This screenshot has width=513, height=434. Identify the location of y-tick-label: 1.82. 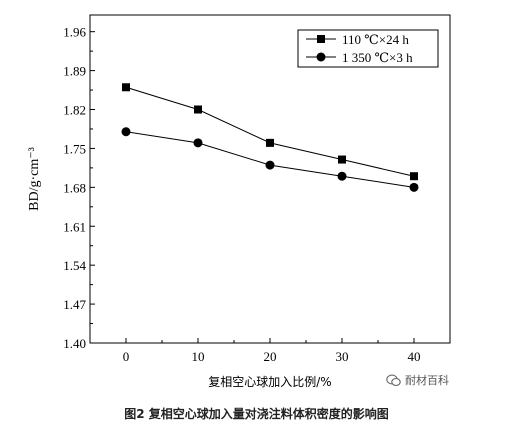
(74, 110).